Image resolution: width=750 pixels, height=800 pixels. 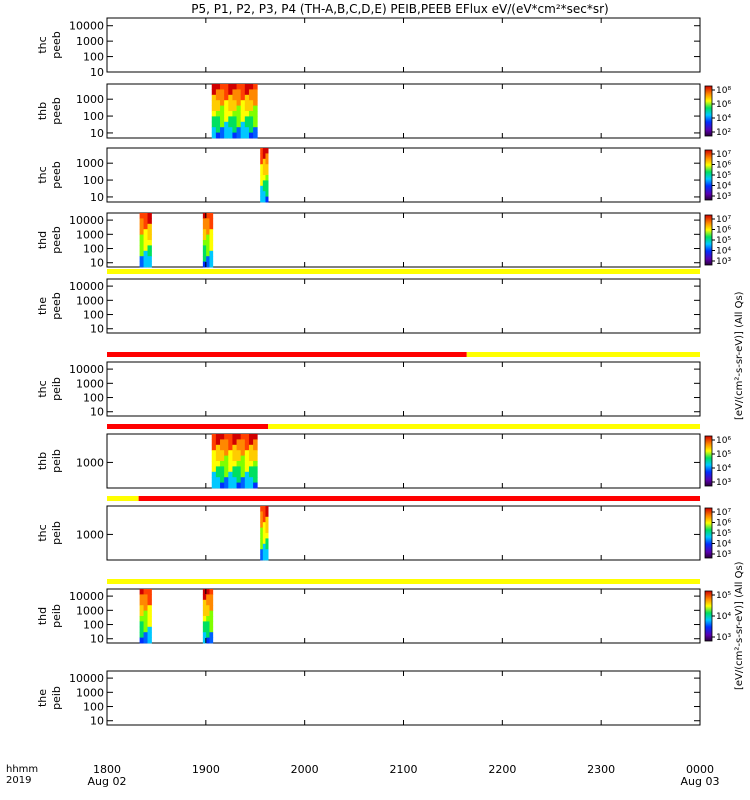 I want to click on y-tick-label: 1000, so click(x=90, y=41).